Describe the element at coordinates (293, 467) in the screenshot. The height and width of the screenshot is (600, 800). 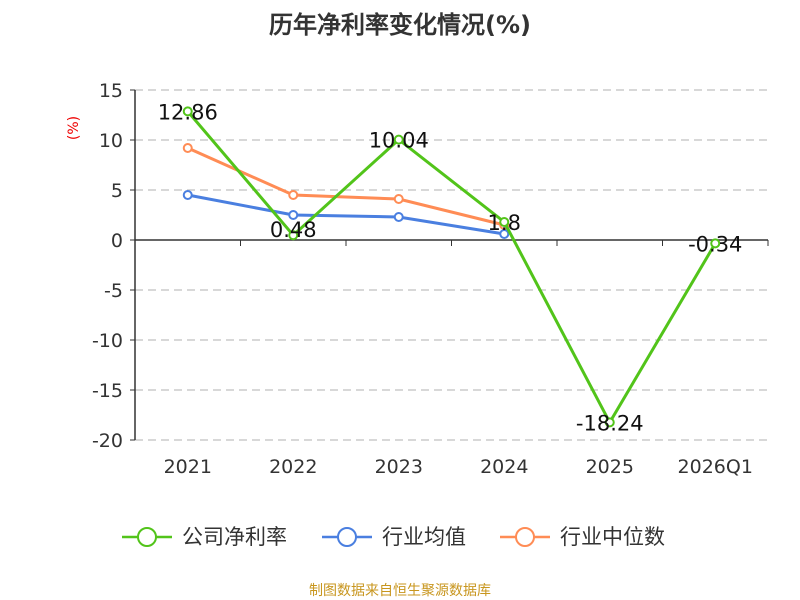
I see `x-tick-label: 2022` at that location.